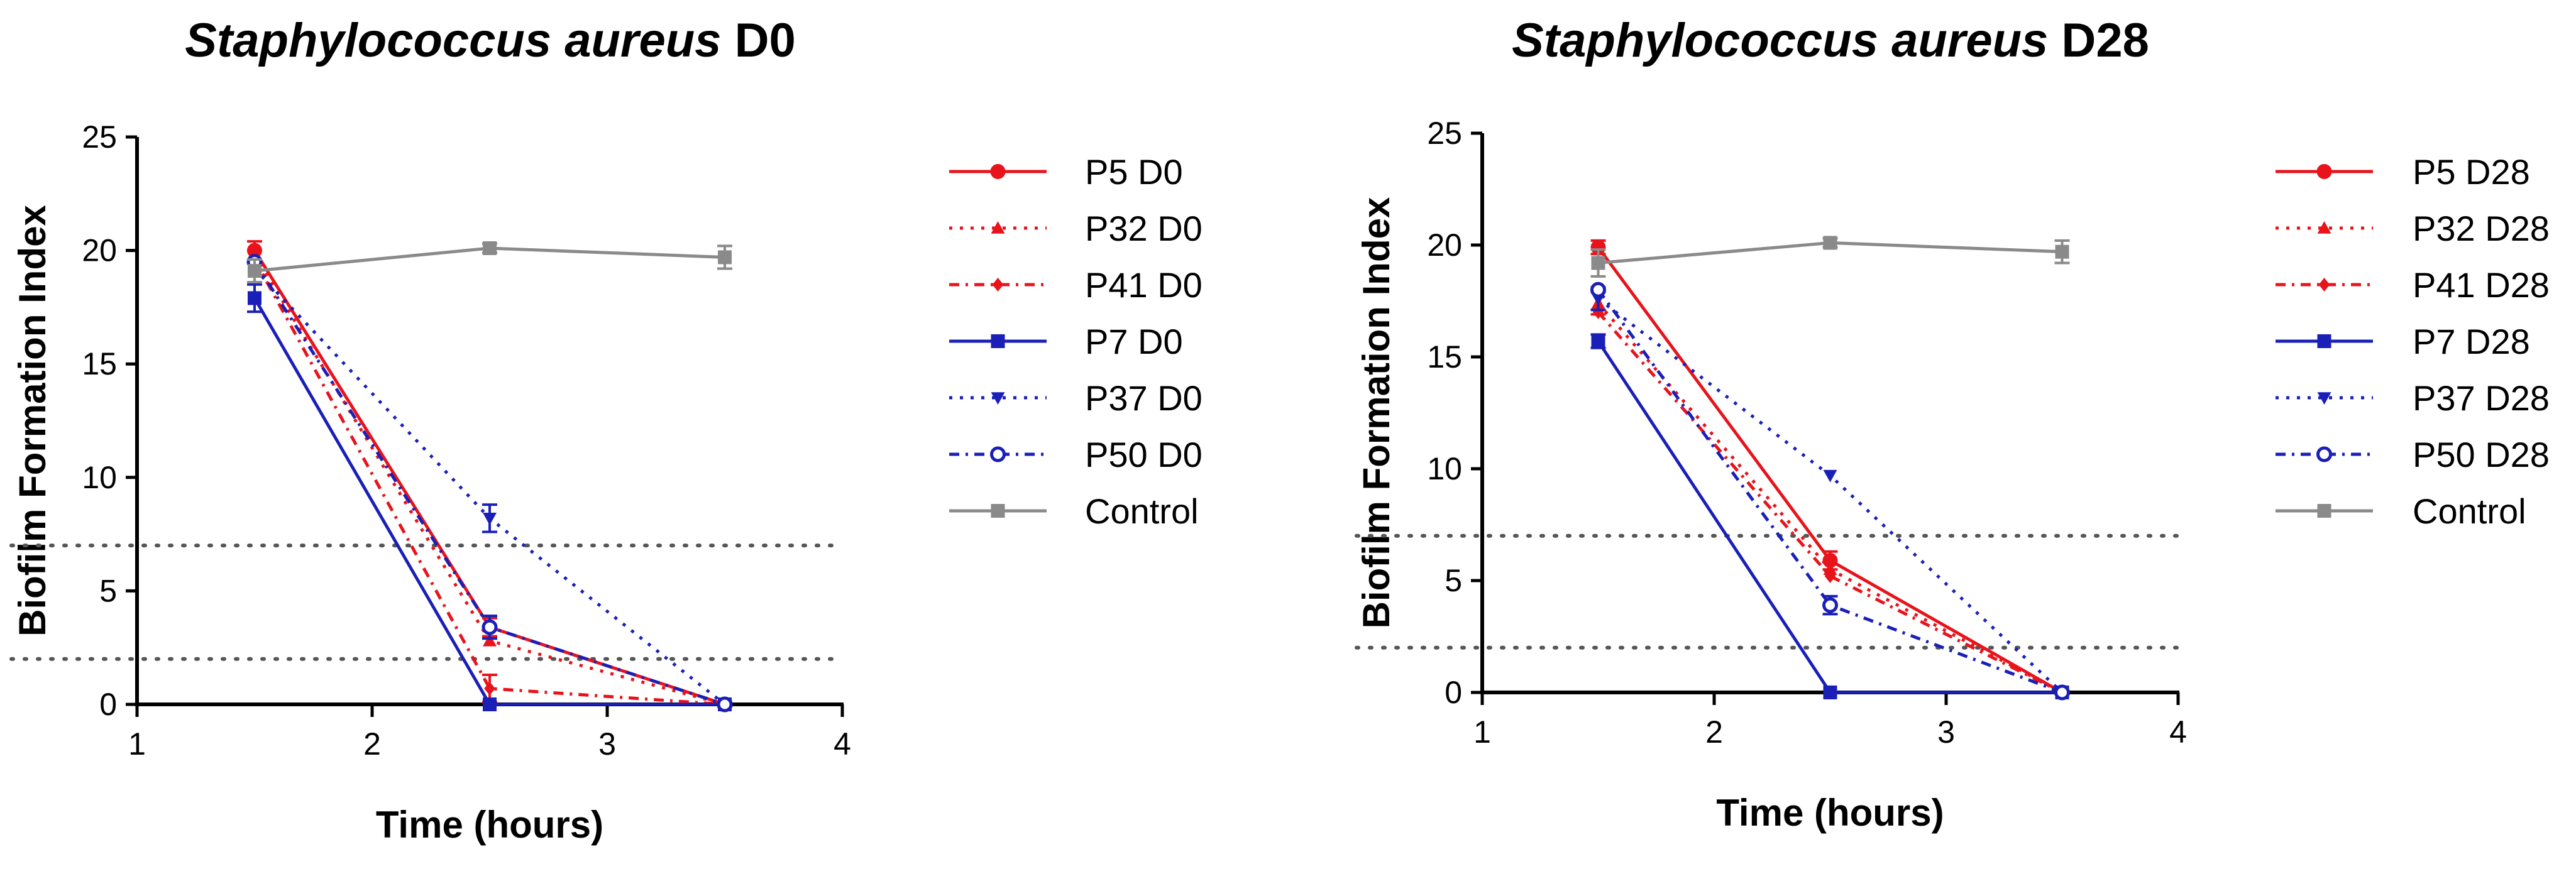 Image resolution: width=2576 pixels, height=869 pixels. I want to click on series-p41-d28, so click(1830, 502).